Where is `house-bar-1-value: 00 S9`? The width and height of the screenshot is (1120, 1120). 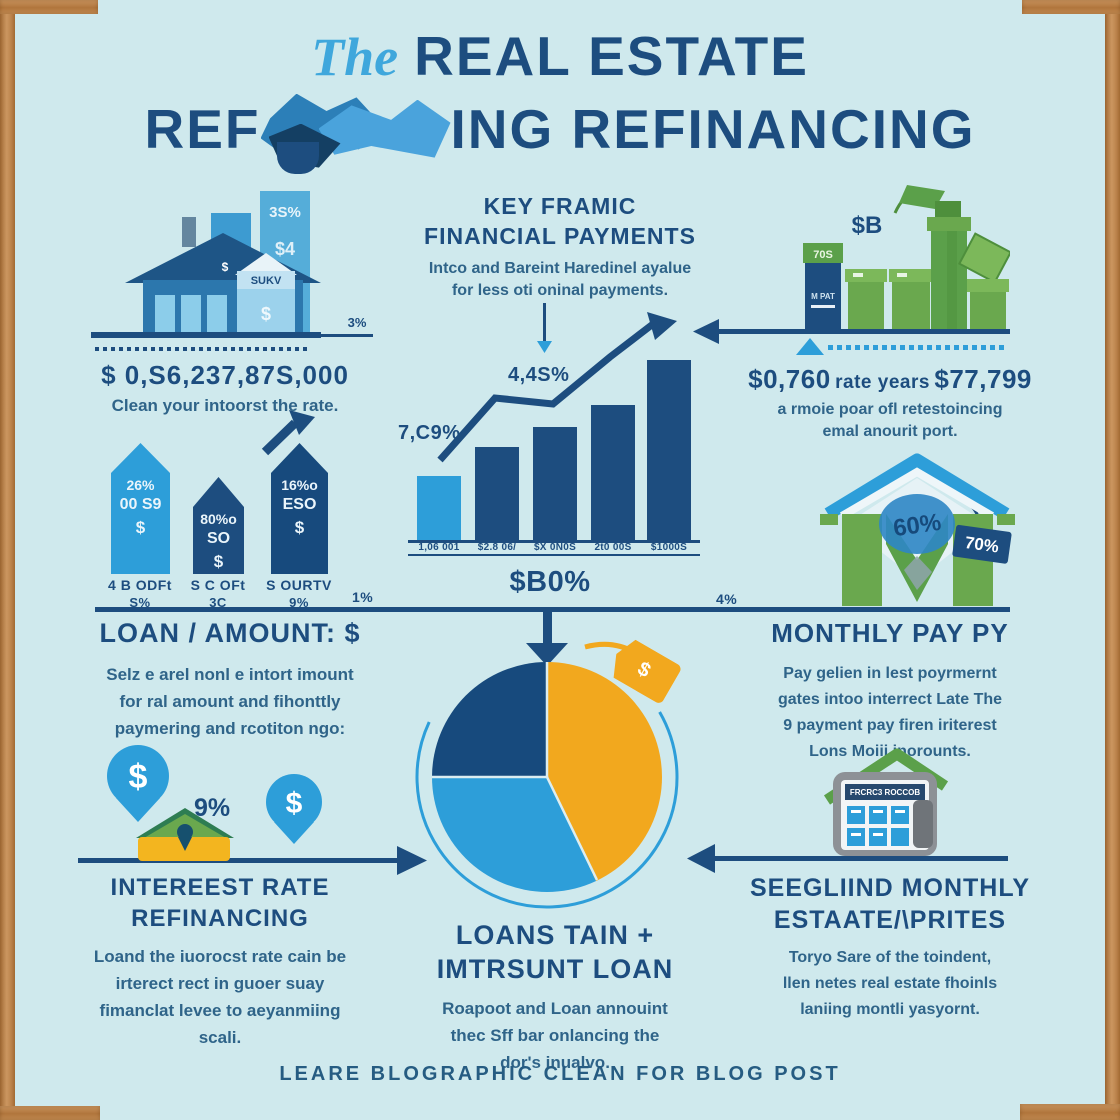
house-bar-1-value: 00 S9 is located at coordinates (140, 504).